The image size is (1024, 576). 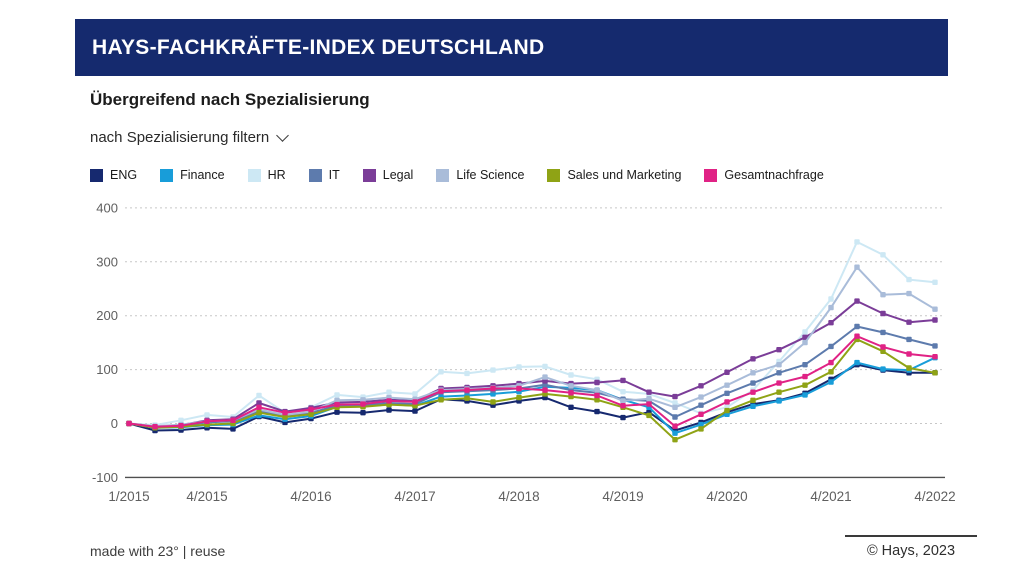 I want to click on legend-item-hr: HR, so click(x=266, y=175).